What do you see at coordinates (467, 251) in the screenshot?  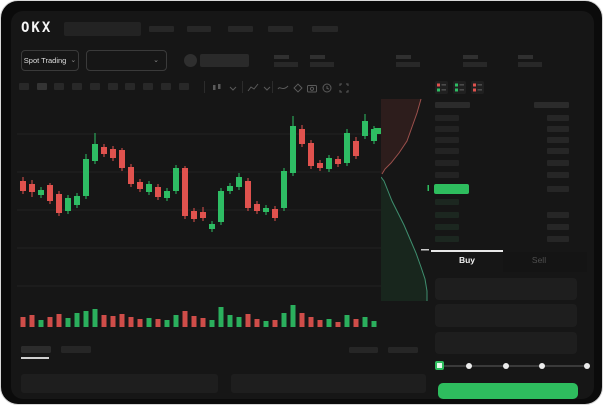 I see `buy-tab-underline` at bounding box center [467, 251].